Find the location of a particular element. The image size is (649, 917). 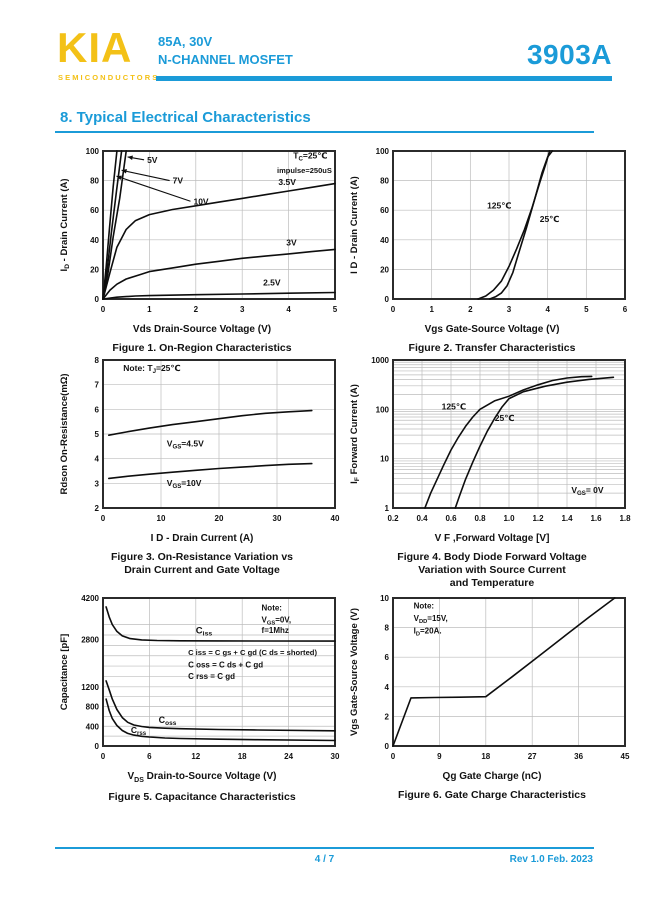

svg-text: 7 is located at coordinates (97, 385).